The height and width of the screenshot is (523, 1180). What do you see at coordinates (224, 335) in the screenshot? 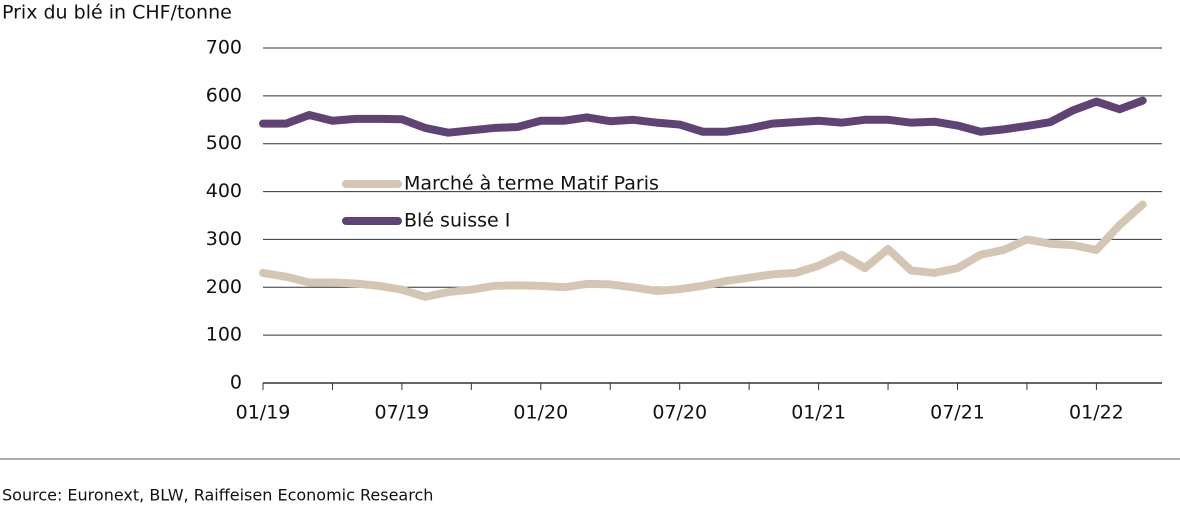
I see `y-tick-label: 100` at bounding box center [224, 335].